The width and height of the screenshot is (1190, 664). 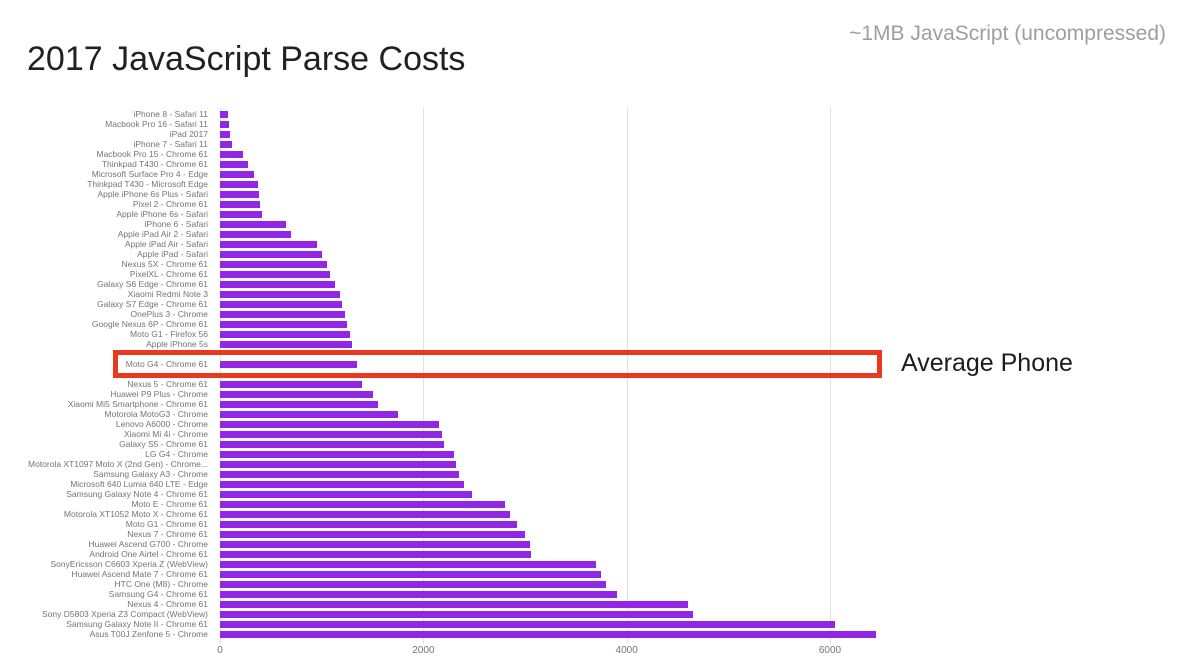 I want to click on bar-row: Xiaomi Redmi Note 3, so click(x=595, y=294).